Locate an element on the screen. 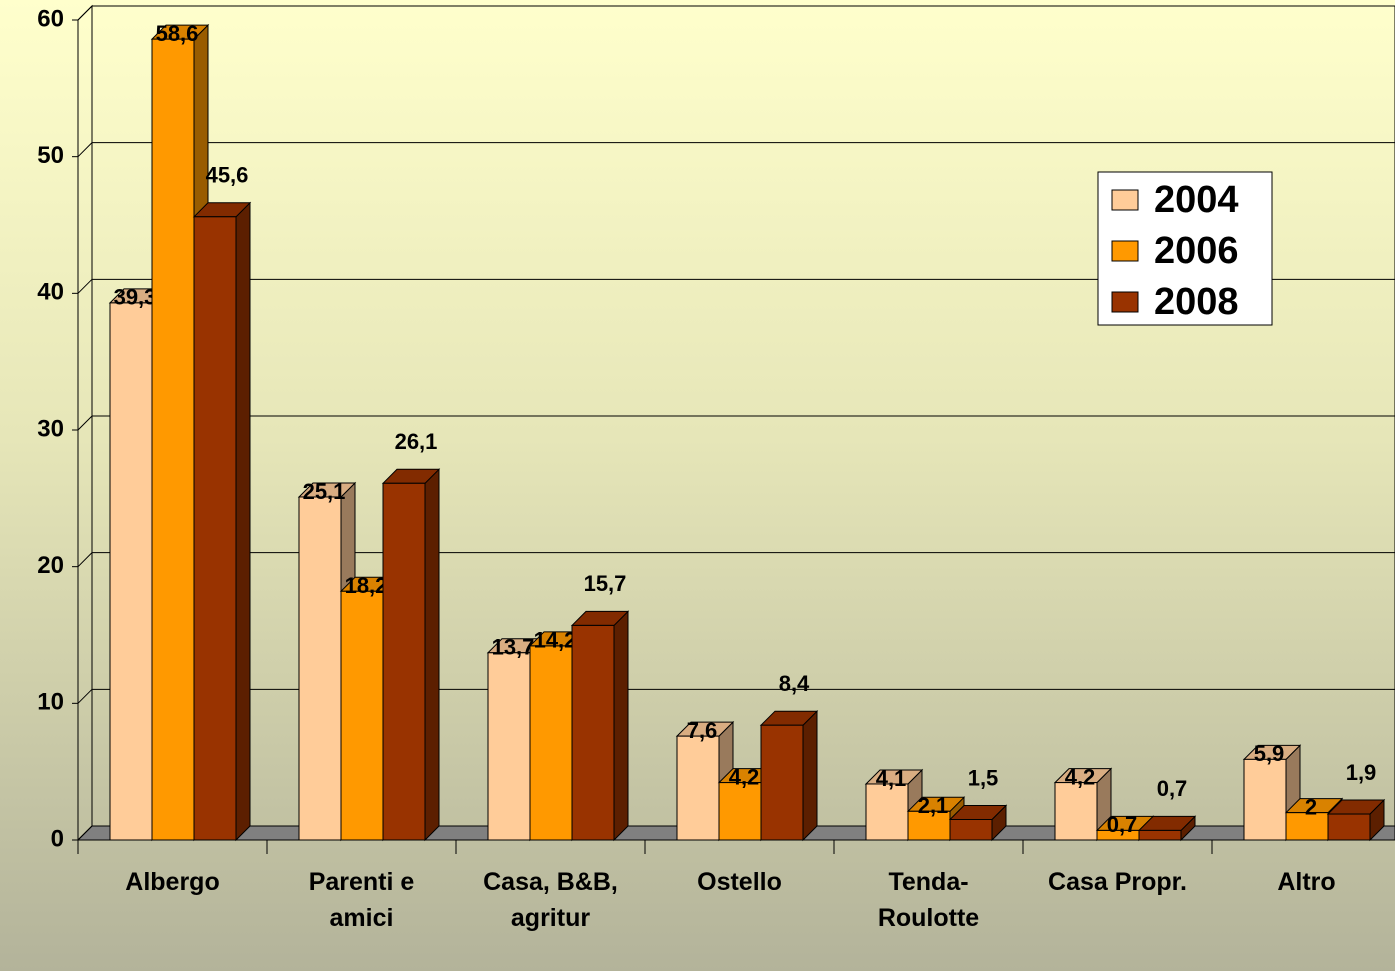 The image size is (1395, 971). x-tick-label: Tenda-Roulotte is located at coordinates (928, 900).